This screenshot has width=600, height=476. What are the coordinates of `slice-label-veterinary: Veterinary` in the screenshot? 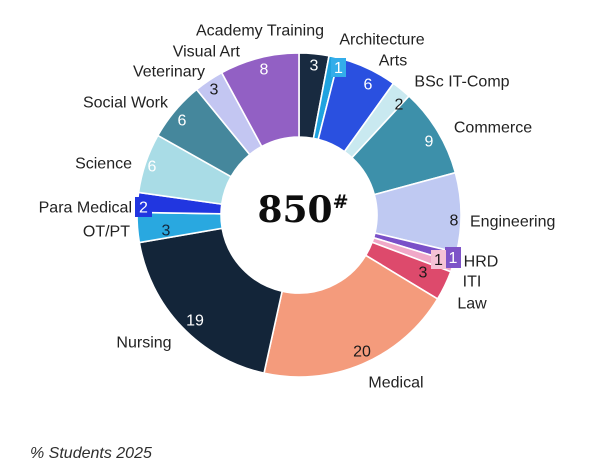 It's located at (169, 72).